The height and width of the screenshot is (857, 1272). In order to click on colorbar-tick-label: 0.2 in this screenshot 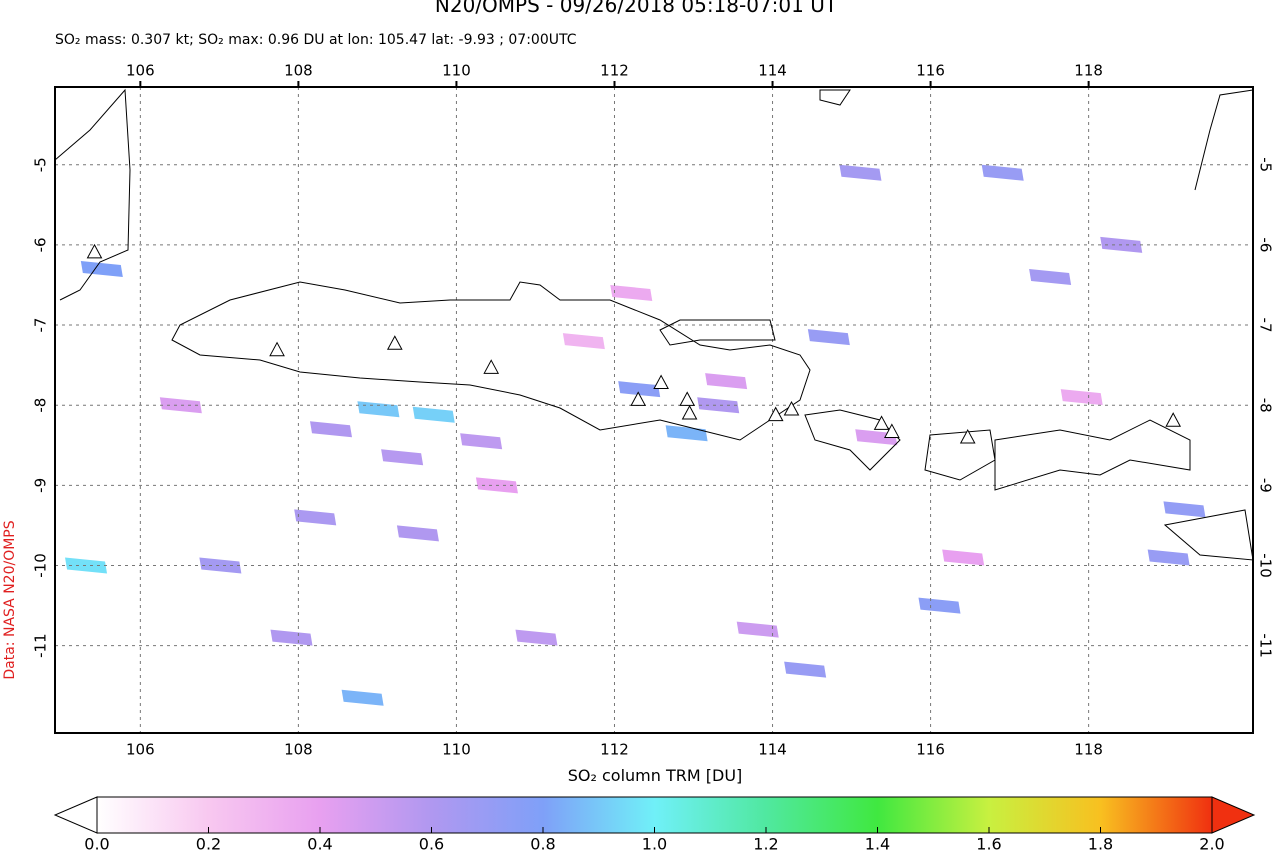, I will do `click(208, 844)`.